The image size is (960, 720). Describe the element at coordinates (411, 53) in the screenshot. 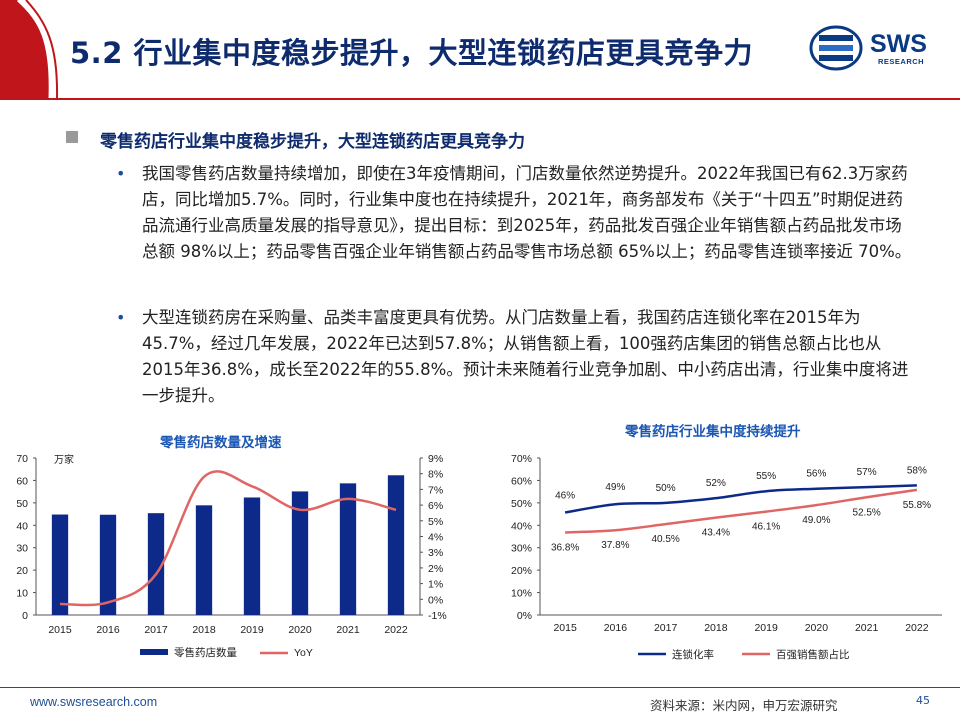

I see `page-title: 5.2 行业集中度稳步提升，大型连锁药店更具竞争力` at that location.